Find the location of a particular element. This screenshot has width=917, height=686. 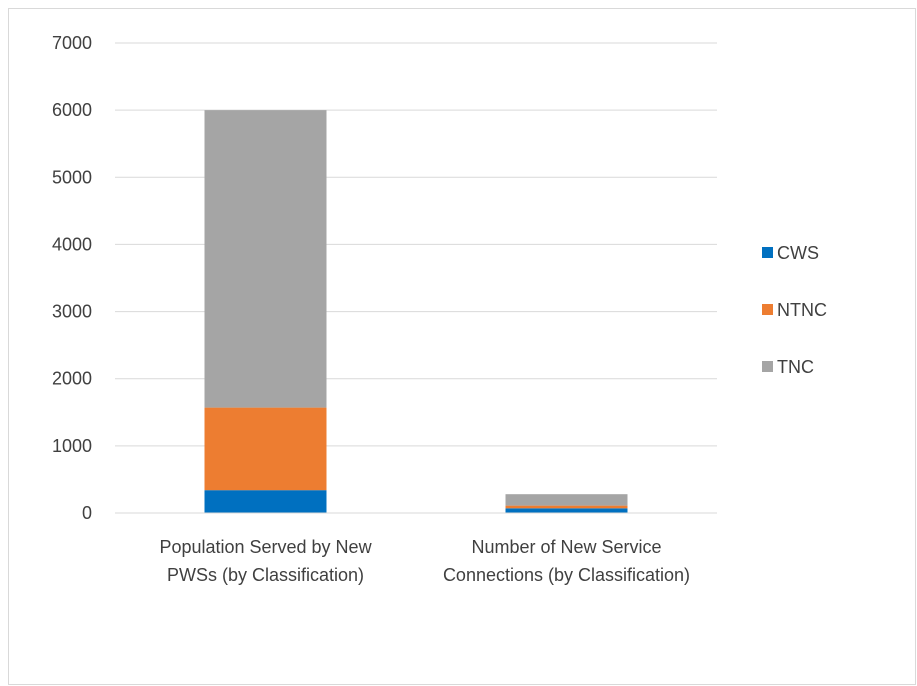

legend-swatch-cws is located at coordinates (767, 252).